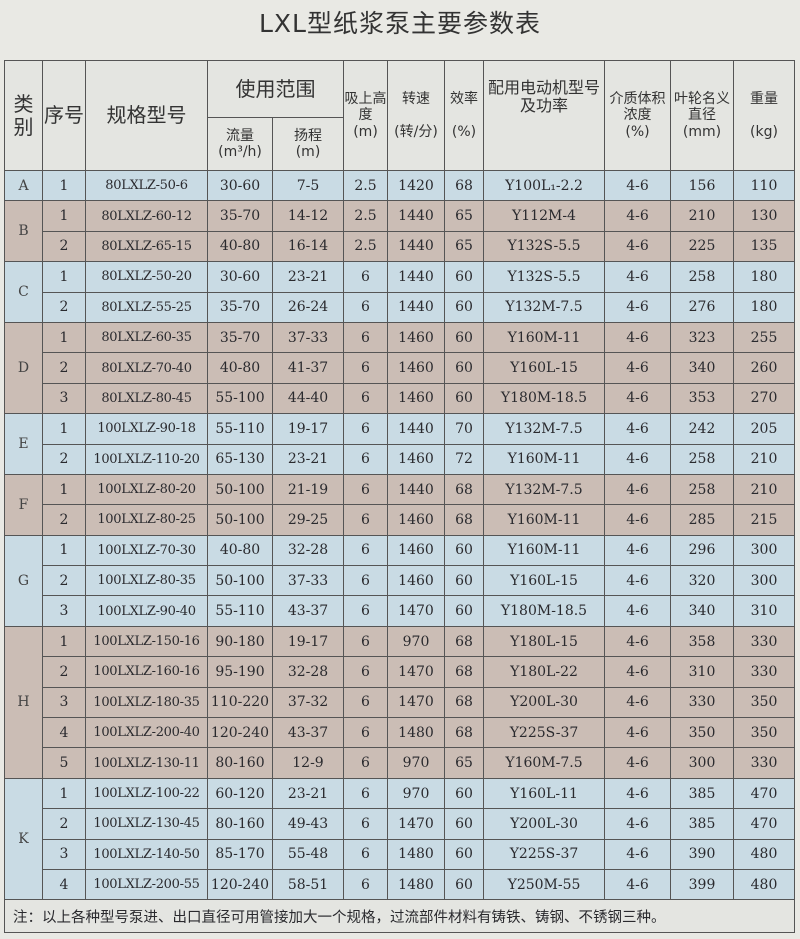 This screenshot has width=800, height=939. Describe the element at coordinates (308, 641) in the screenshot. I see `cell-head: 19-17` at that location.